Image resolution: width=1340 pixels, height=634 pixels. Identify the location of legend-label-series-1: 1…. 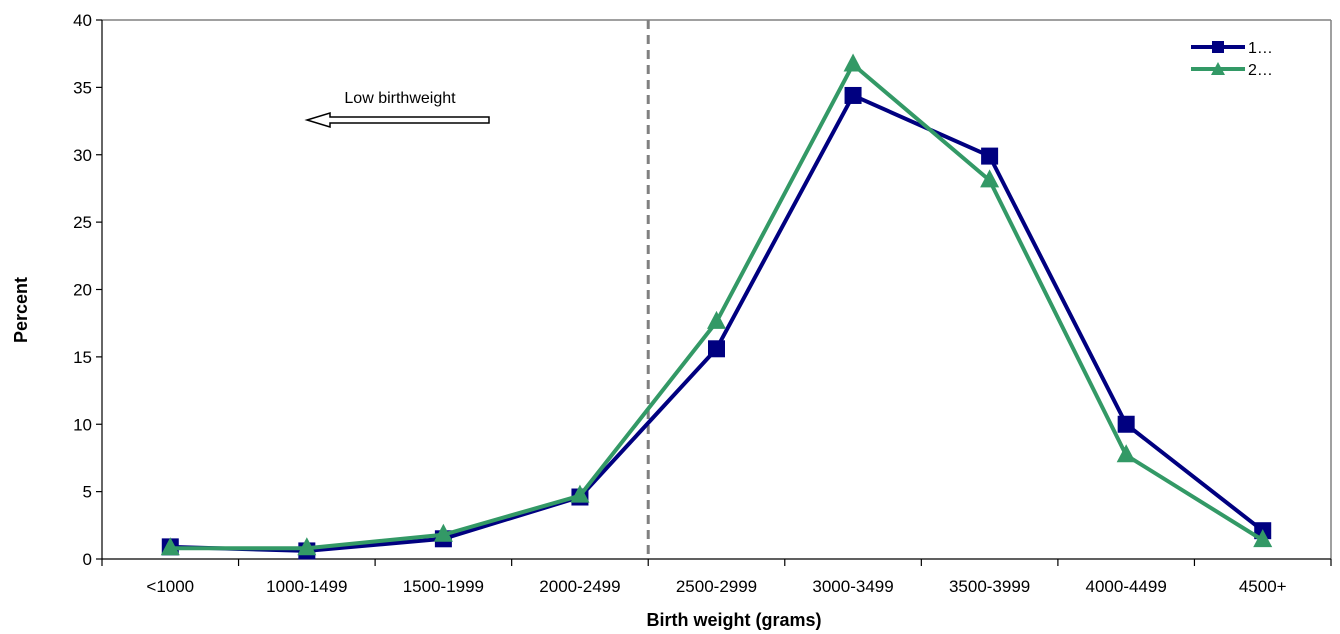
(1260, 48).